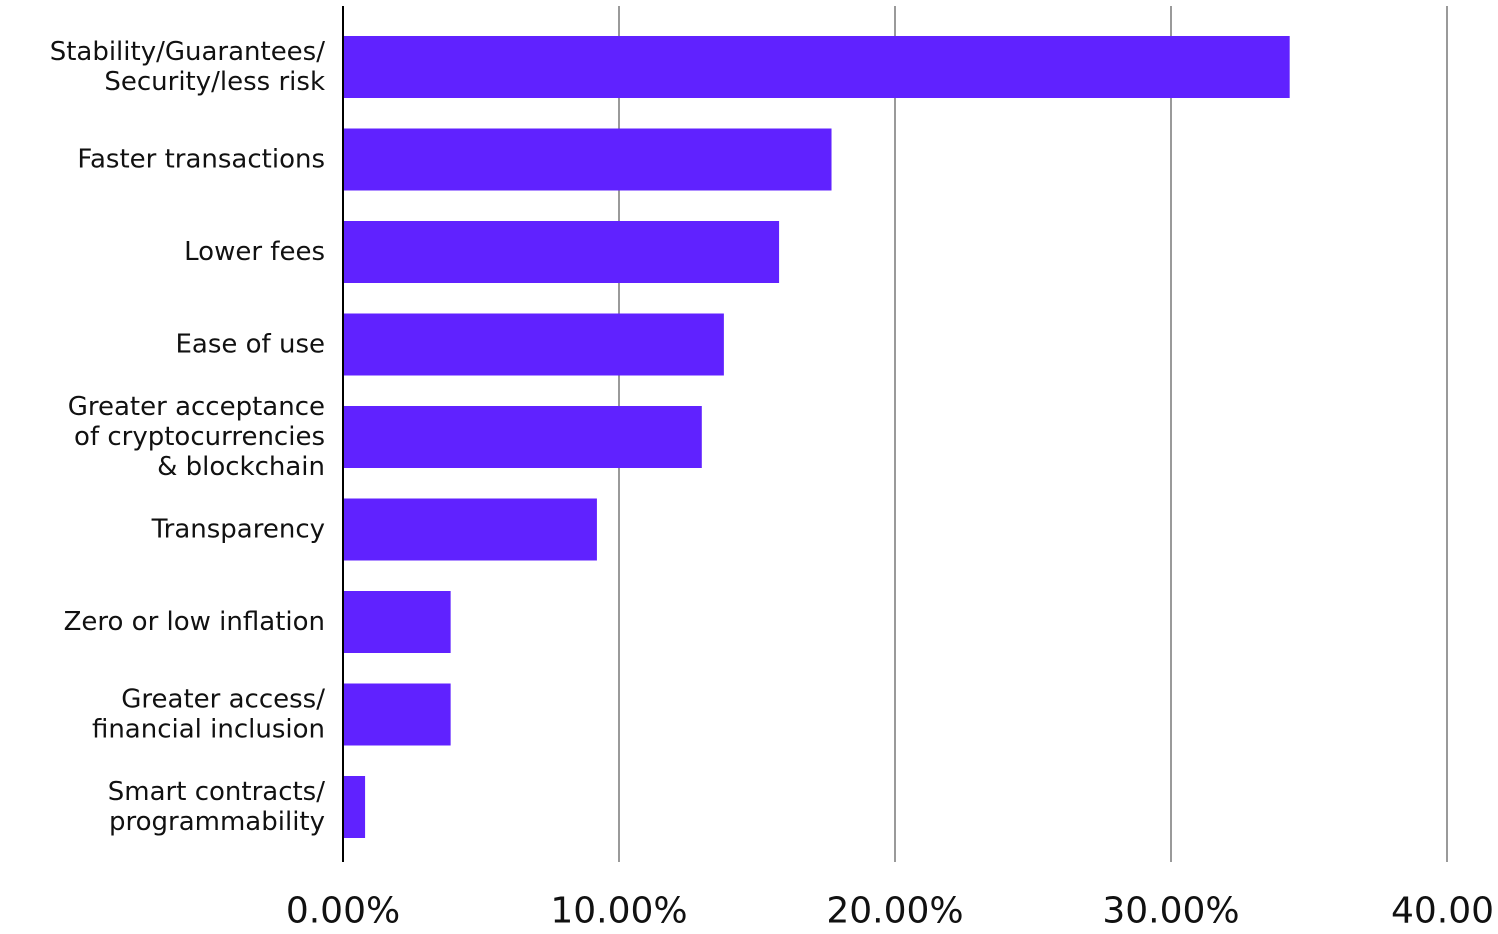 The image size is (1498, 934). Describe the element at coordinates (241, 467) in the screenshot. I see `category-label-line: & blockchain` at that location.